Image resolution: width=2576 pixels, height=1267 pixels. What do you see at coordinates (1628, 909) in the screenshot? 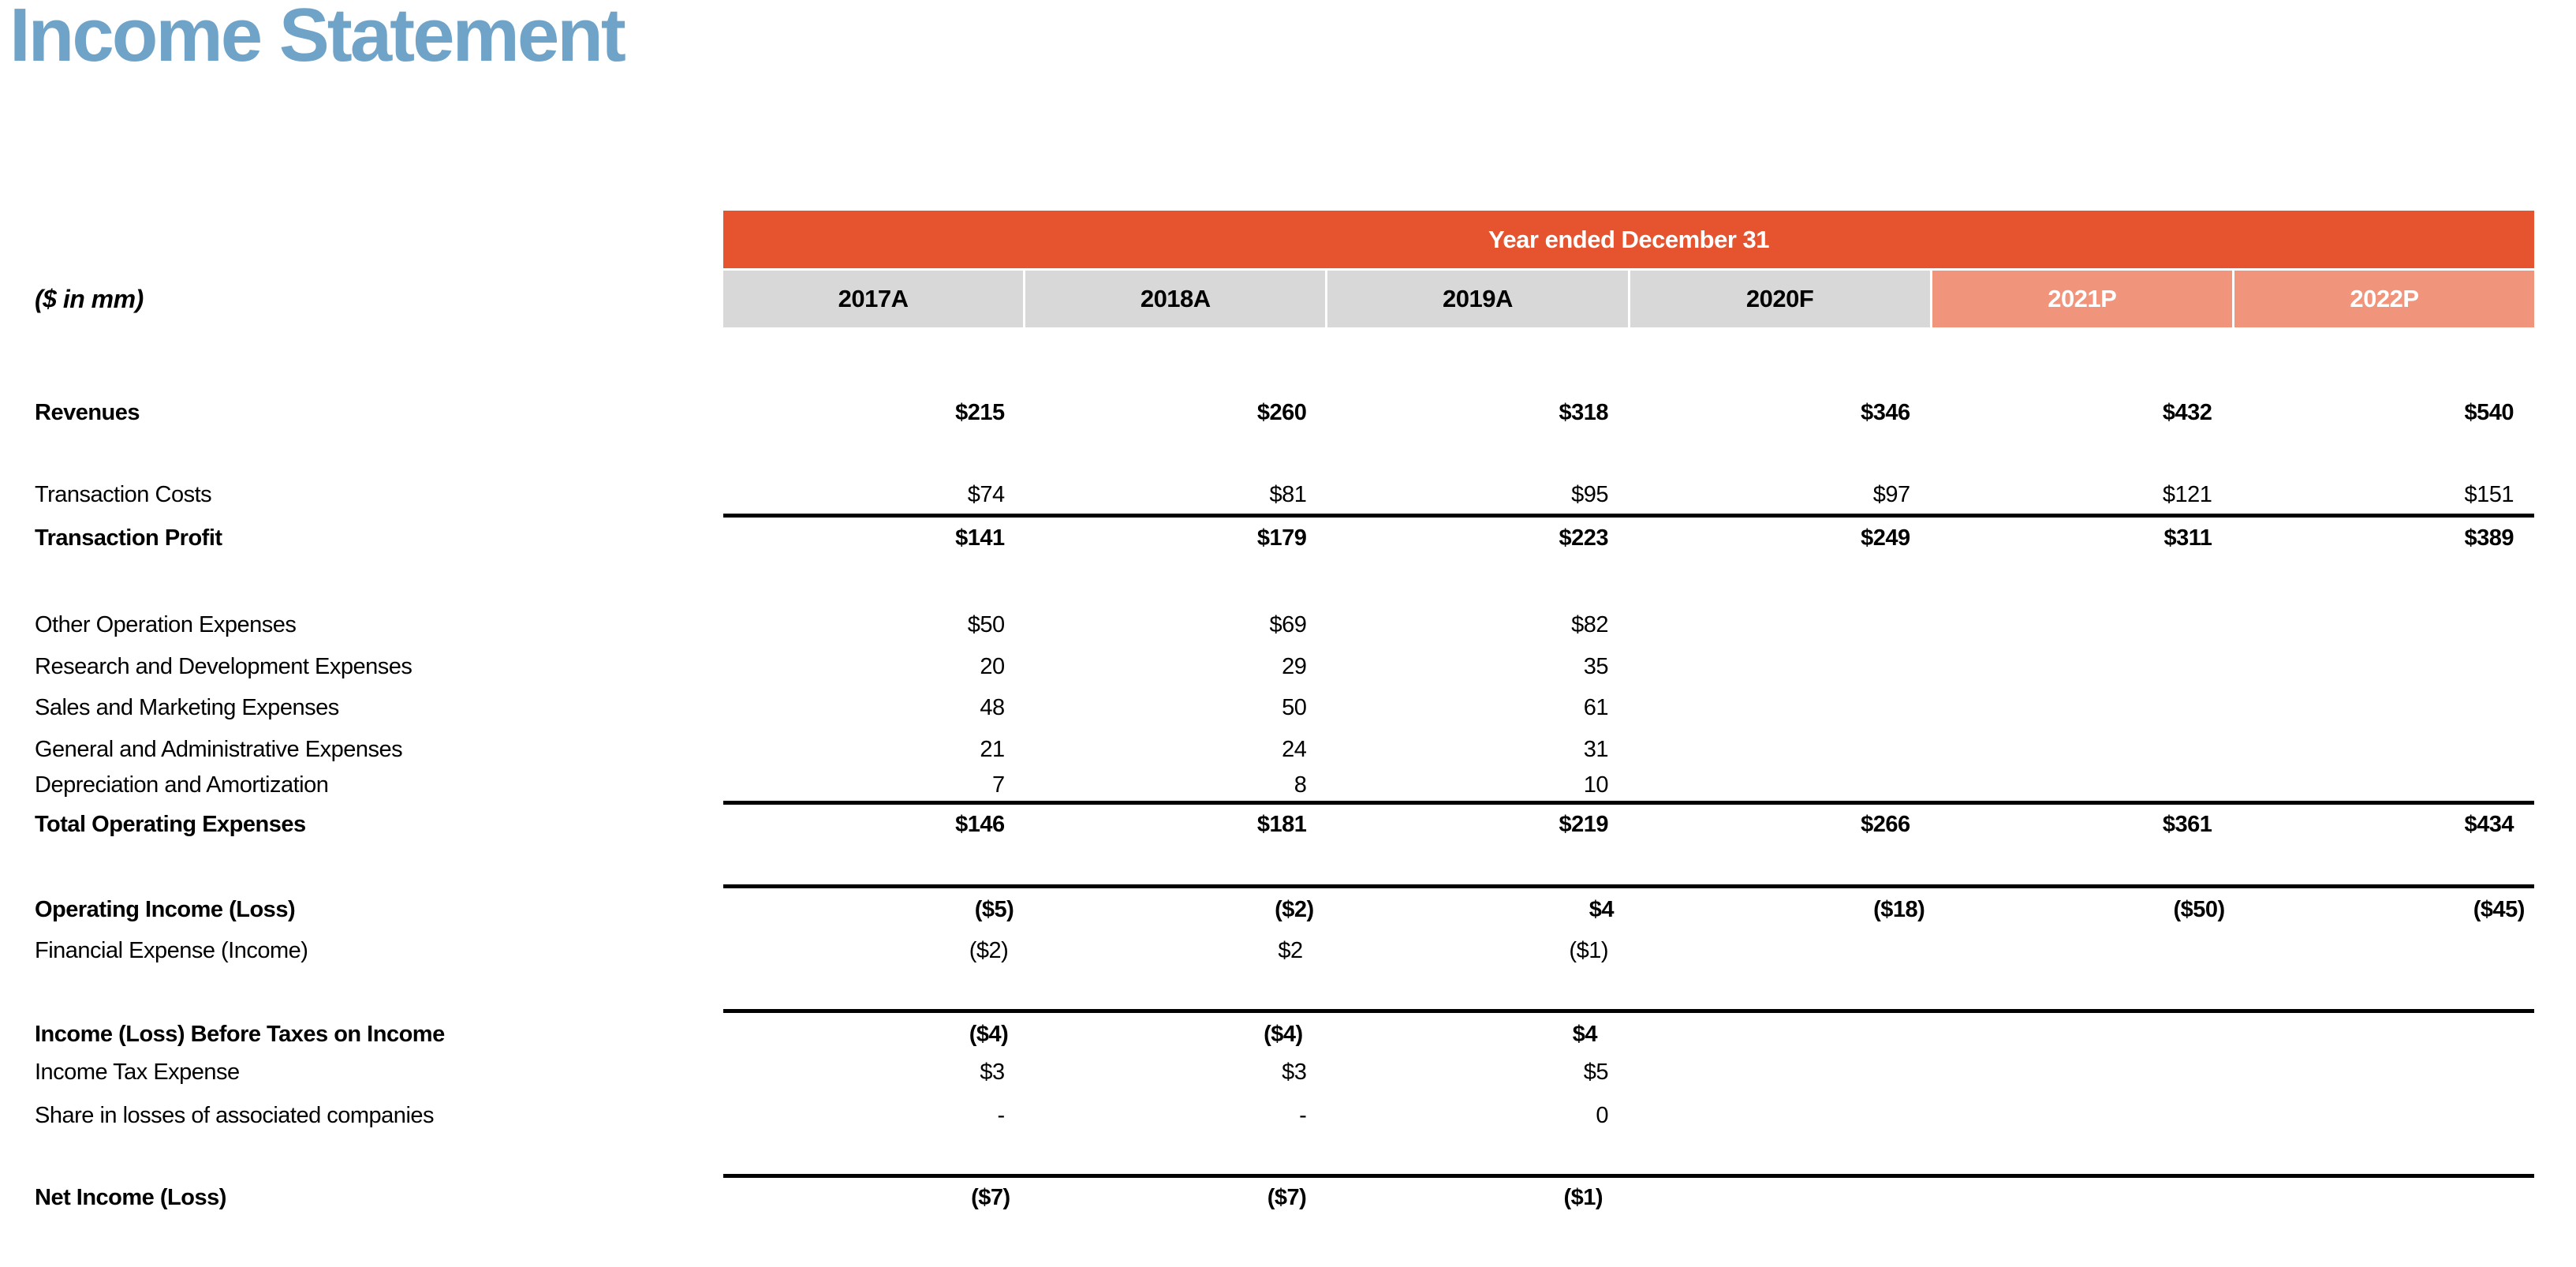
I see `row-values: ($5) ($2) $4 ($18) ($50) ($45)` at bounding box center [1628, 909].